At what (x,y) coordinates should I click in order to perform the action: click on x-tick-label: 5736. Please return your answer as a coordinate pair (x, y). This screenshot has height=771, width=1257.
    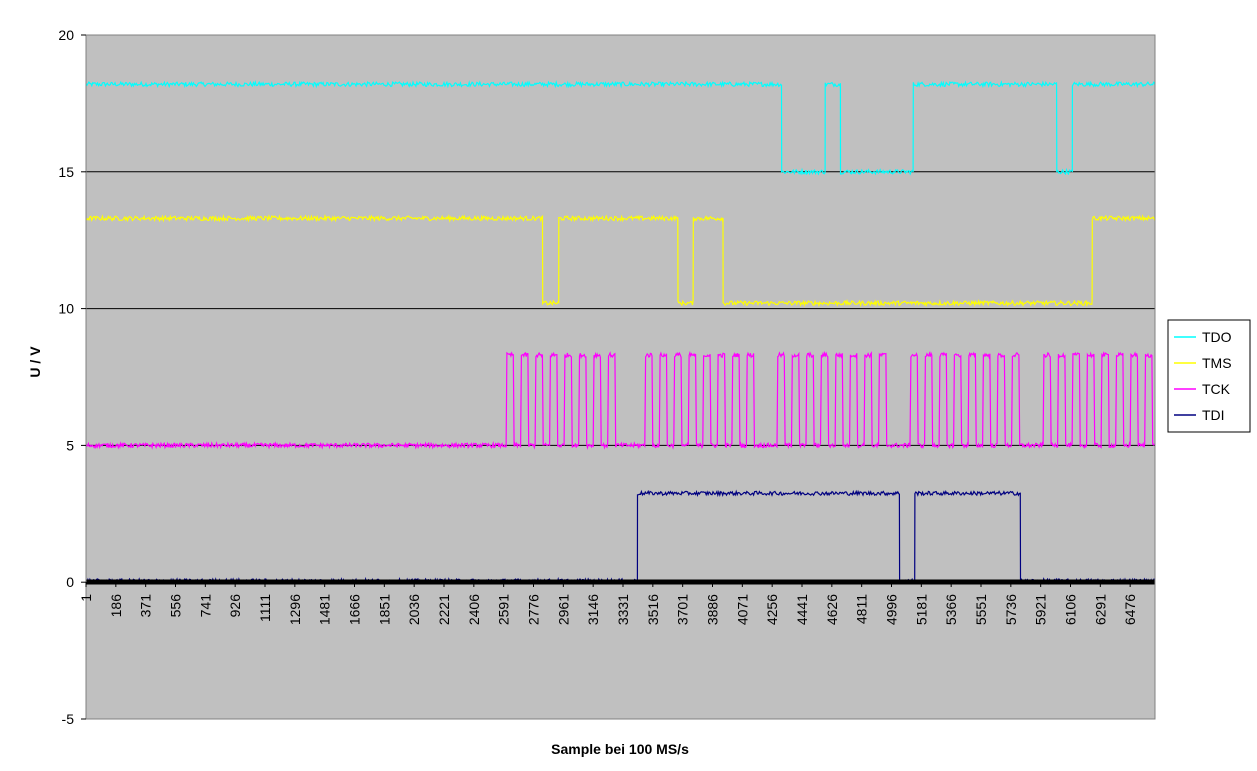
    Looking at the image, I should click on (1011, 609).